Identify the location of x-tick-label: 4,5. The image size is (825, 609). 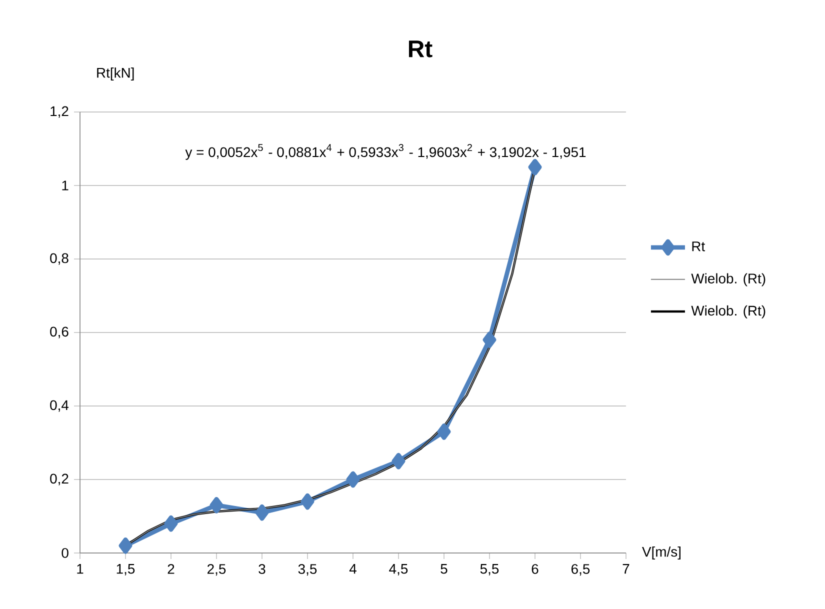
(398, 570).